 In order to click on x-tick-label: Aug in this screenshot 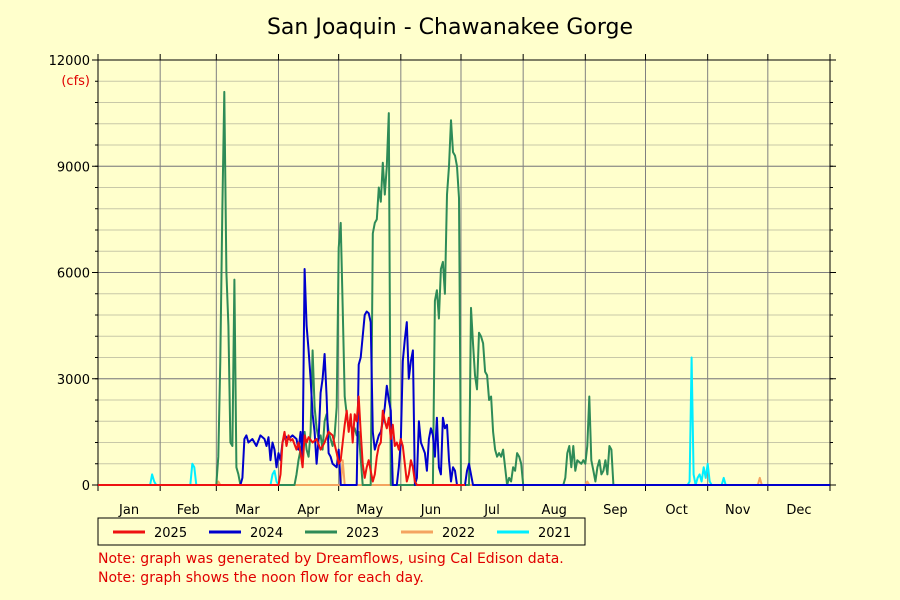, I will do `click(554, 510)`.